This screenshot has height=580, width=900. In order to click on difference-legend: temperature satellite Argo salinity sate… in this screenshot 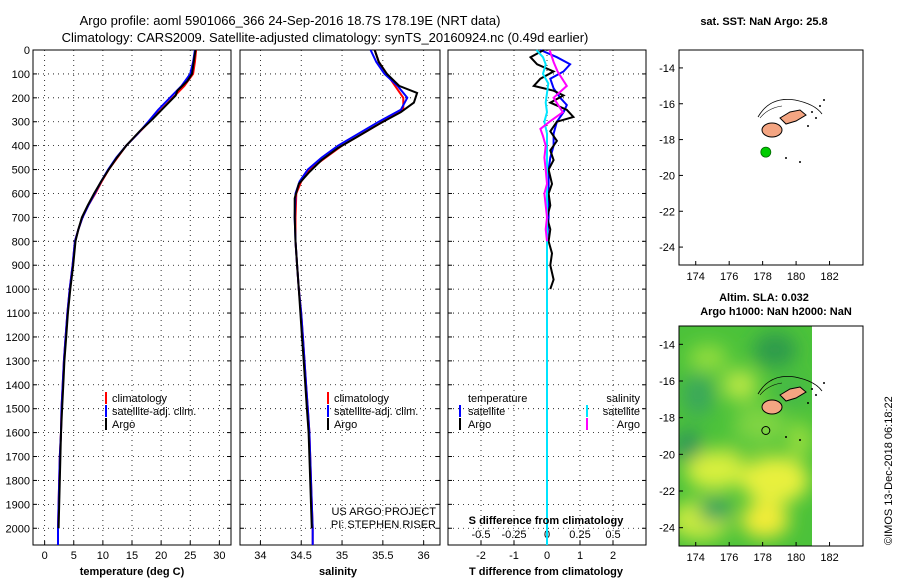, I will do `click(549, 412)`.